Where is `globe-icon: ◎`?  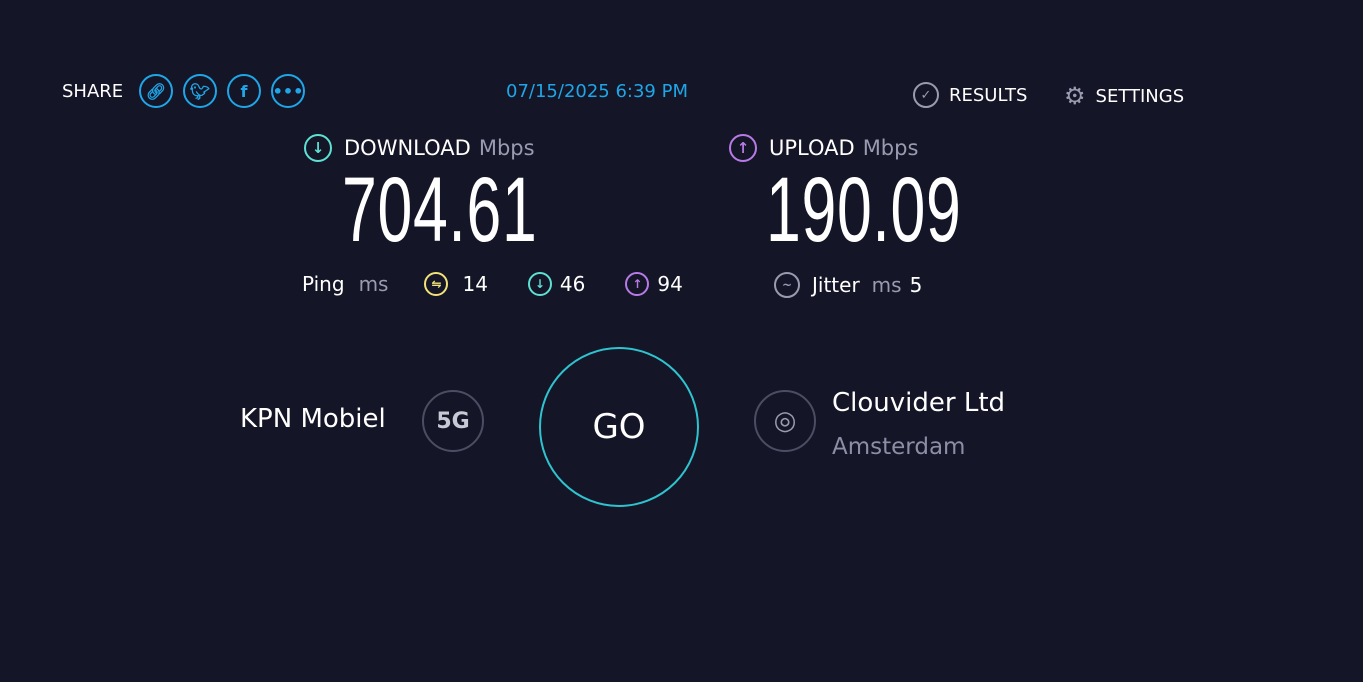
globe-icon: ◎ is located at coordinates (785, 421).